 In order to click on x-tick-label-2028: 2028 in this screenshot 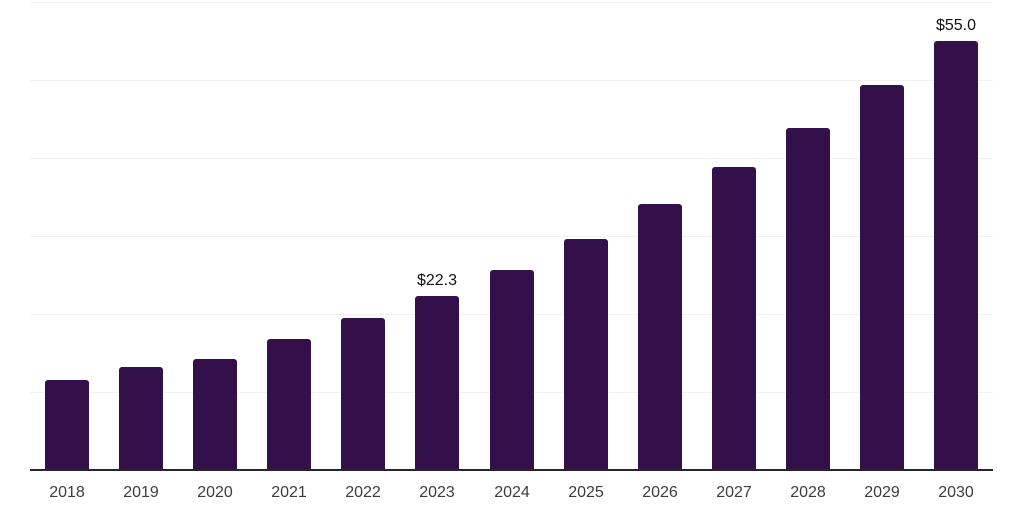, I will do `click(808, 492)`.